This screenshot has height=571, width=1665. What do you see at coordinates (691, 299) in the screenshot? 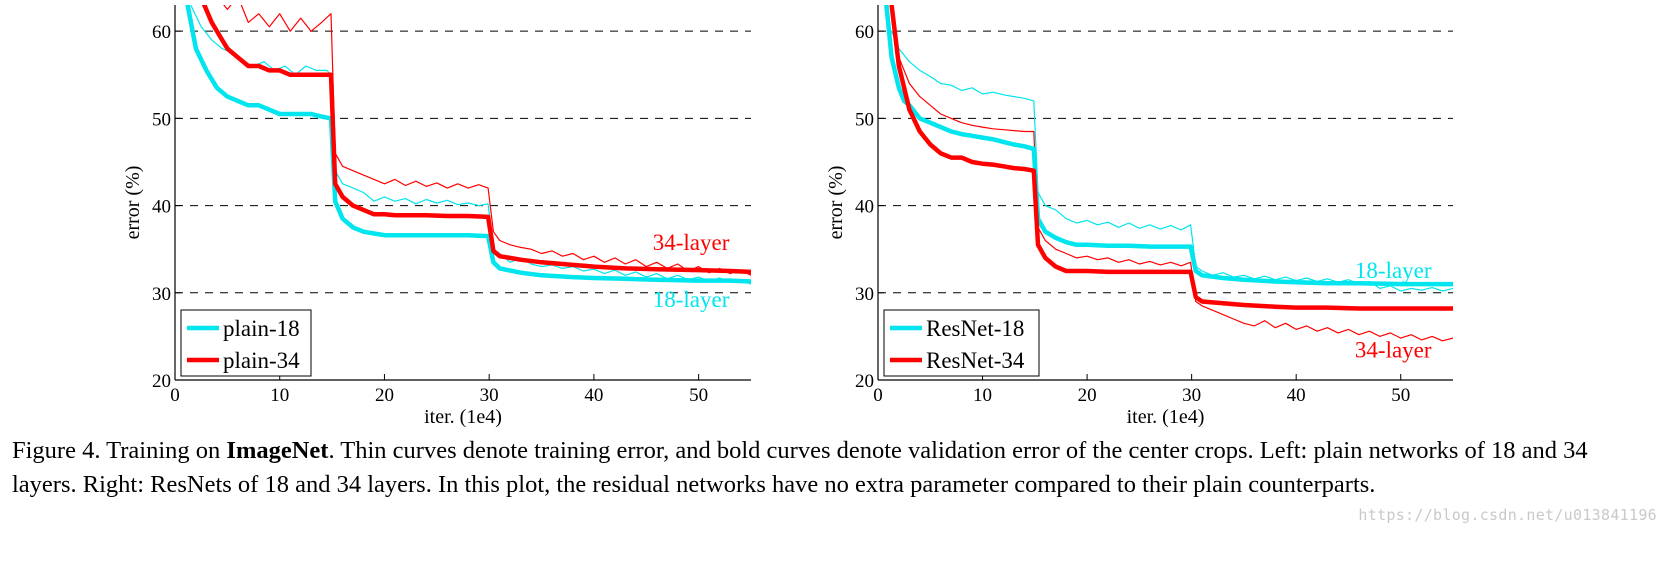
I see `annotation-2: 18-layer` at bounding box center [691, 299].